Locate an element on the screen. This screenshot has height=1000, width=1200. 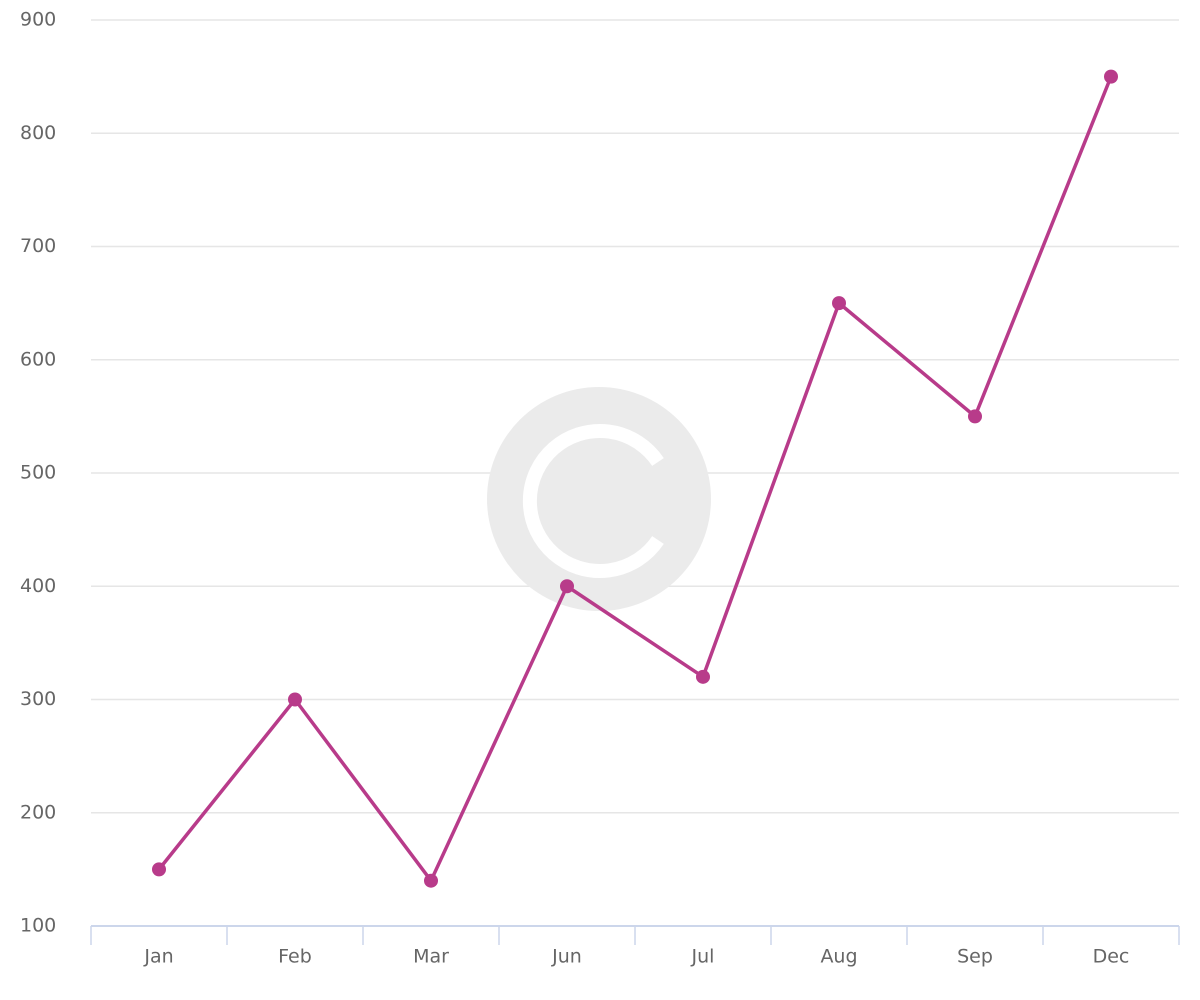
y-tick-label: 900 is located at coordinates (38, 20).